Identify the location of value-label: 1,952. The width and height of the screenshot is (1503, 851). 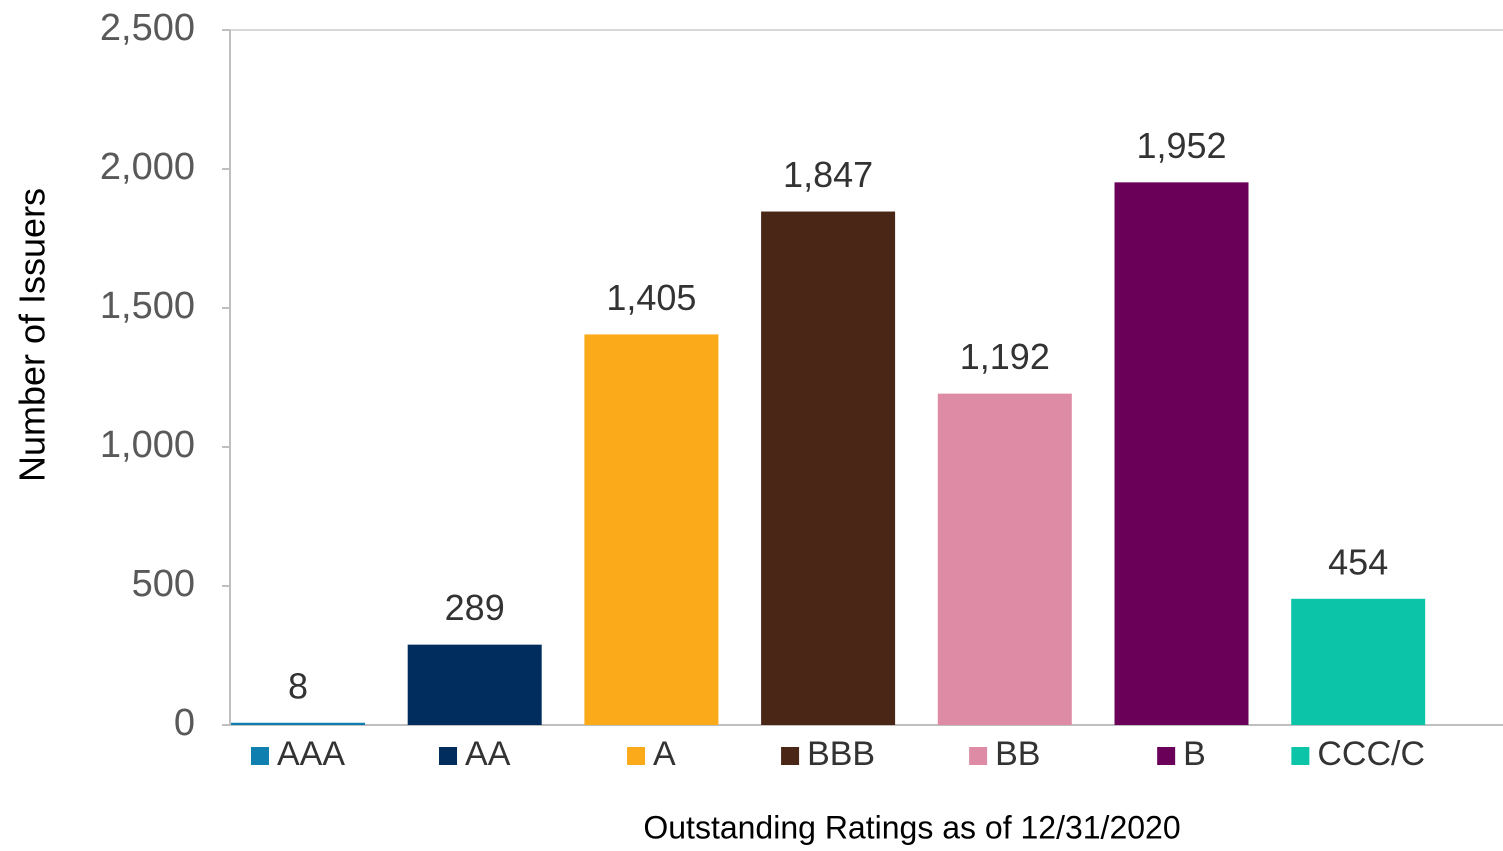
(1181, 145).